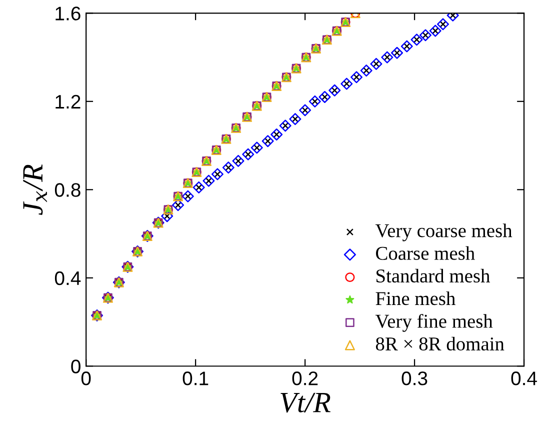 The height and width of the screenshot is (439, 538). I want to click on x-tick-label: 0, so click(86, 379).